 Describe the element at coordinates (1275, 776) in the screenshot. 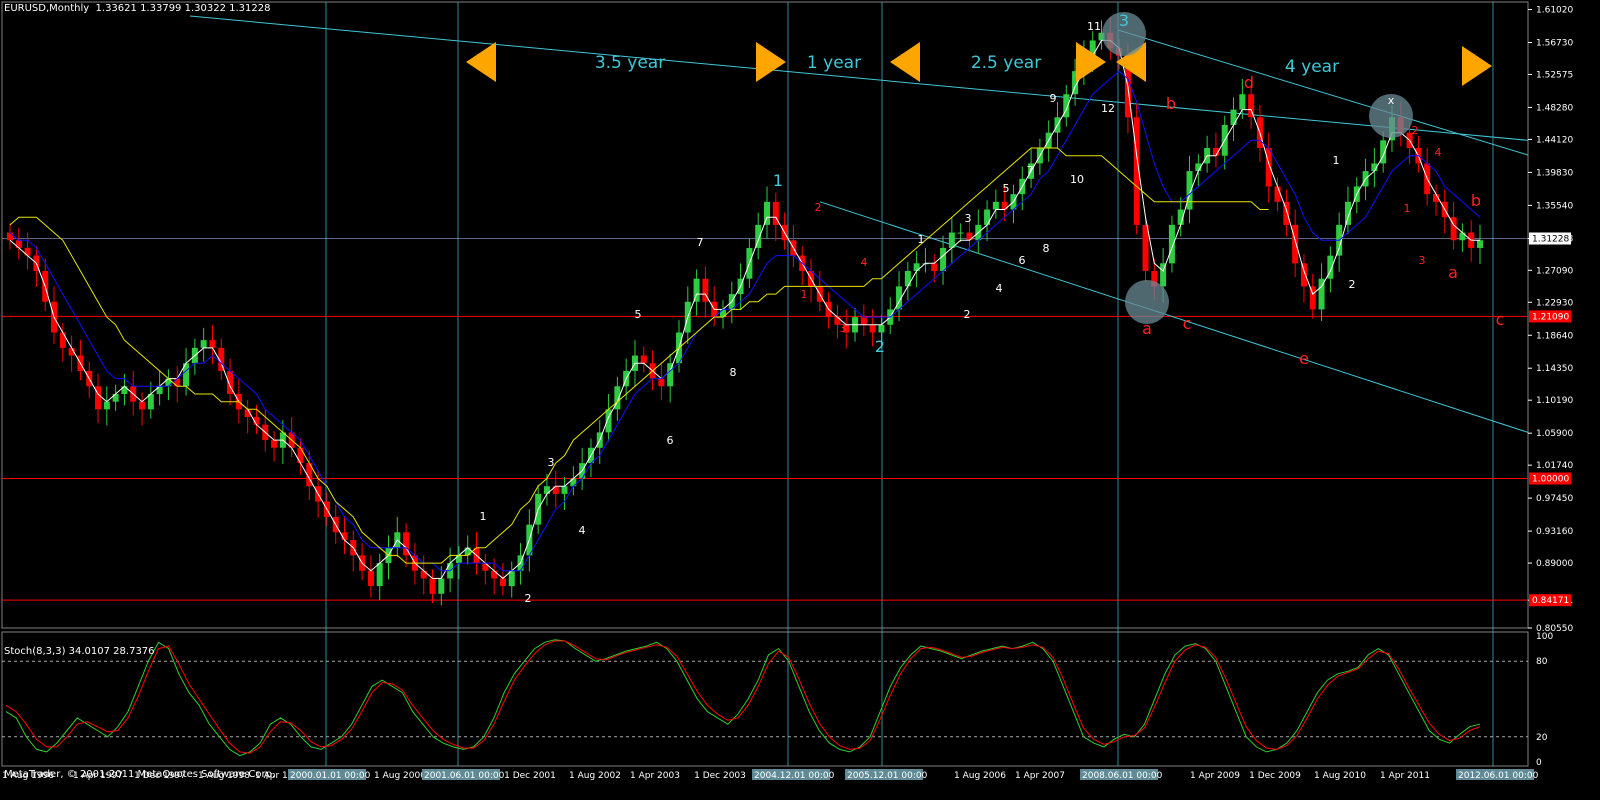

I see `x-tick-label: 1 Dec 2009` at that location.